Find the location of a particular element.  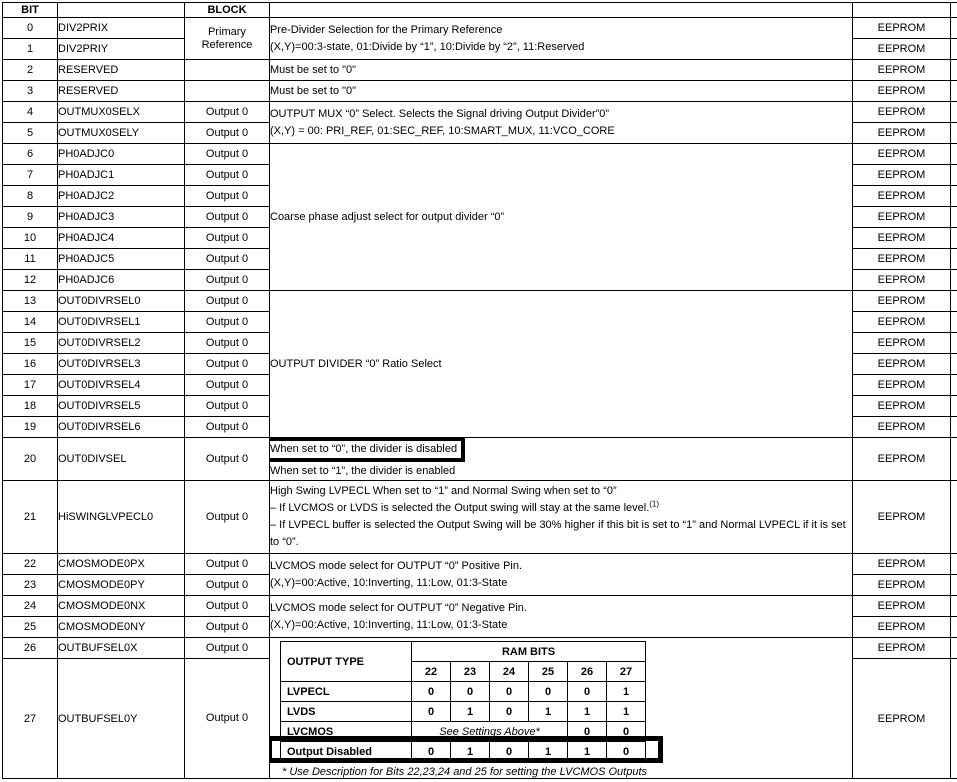

bit-cell: 18 is located at coordinates (30, 406).